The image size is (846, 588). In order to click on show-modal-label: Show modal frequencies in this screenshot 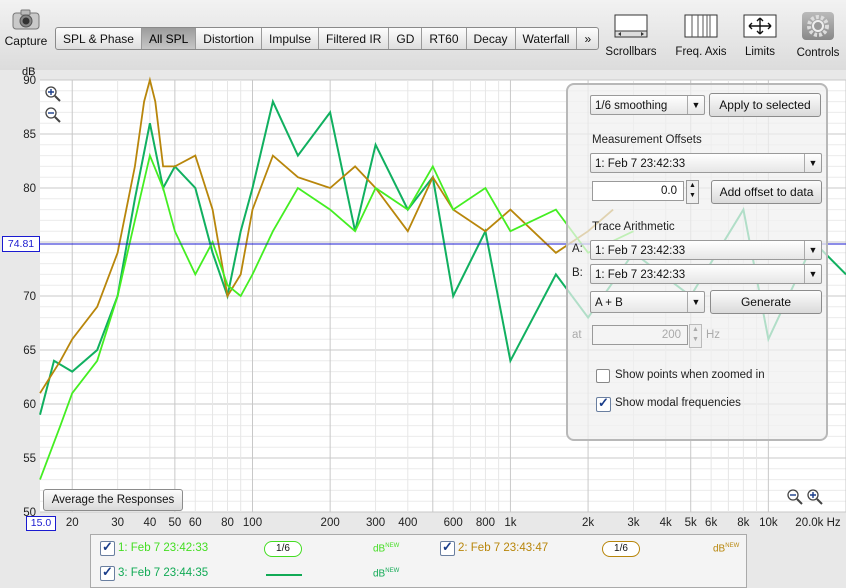, I will do `click(678, 403)`.